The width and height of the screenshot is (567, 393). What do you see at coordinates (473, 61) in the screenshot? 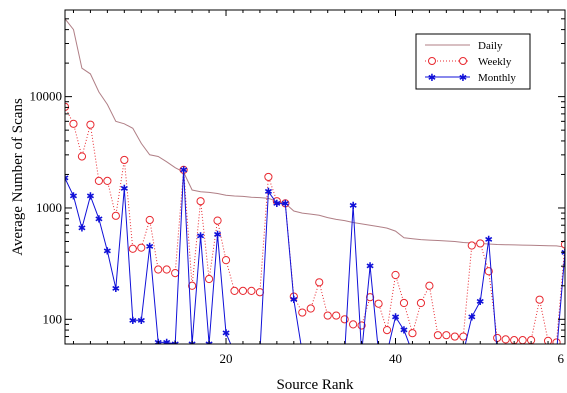
I see `legend: Daily Weekly ✱ ✱ Monthly` at bounding box center [473, 61].